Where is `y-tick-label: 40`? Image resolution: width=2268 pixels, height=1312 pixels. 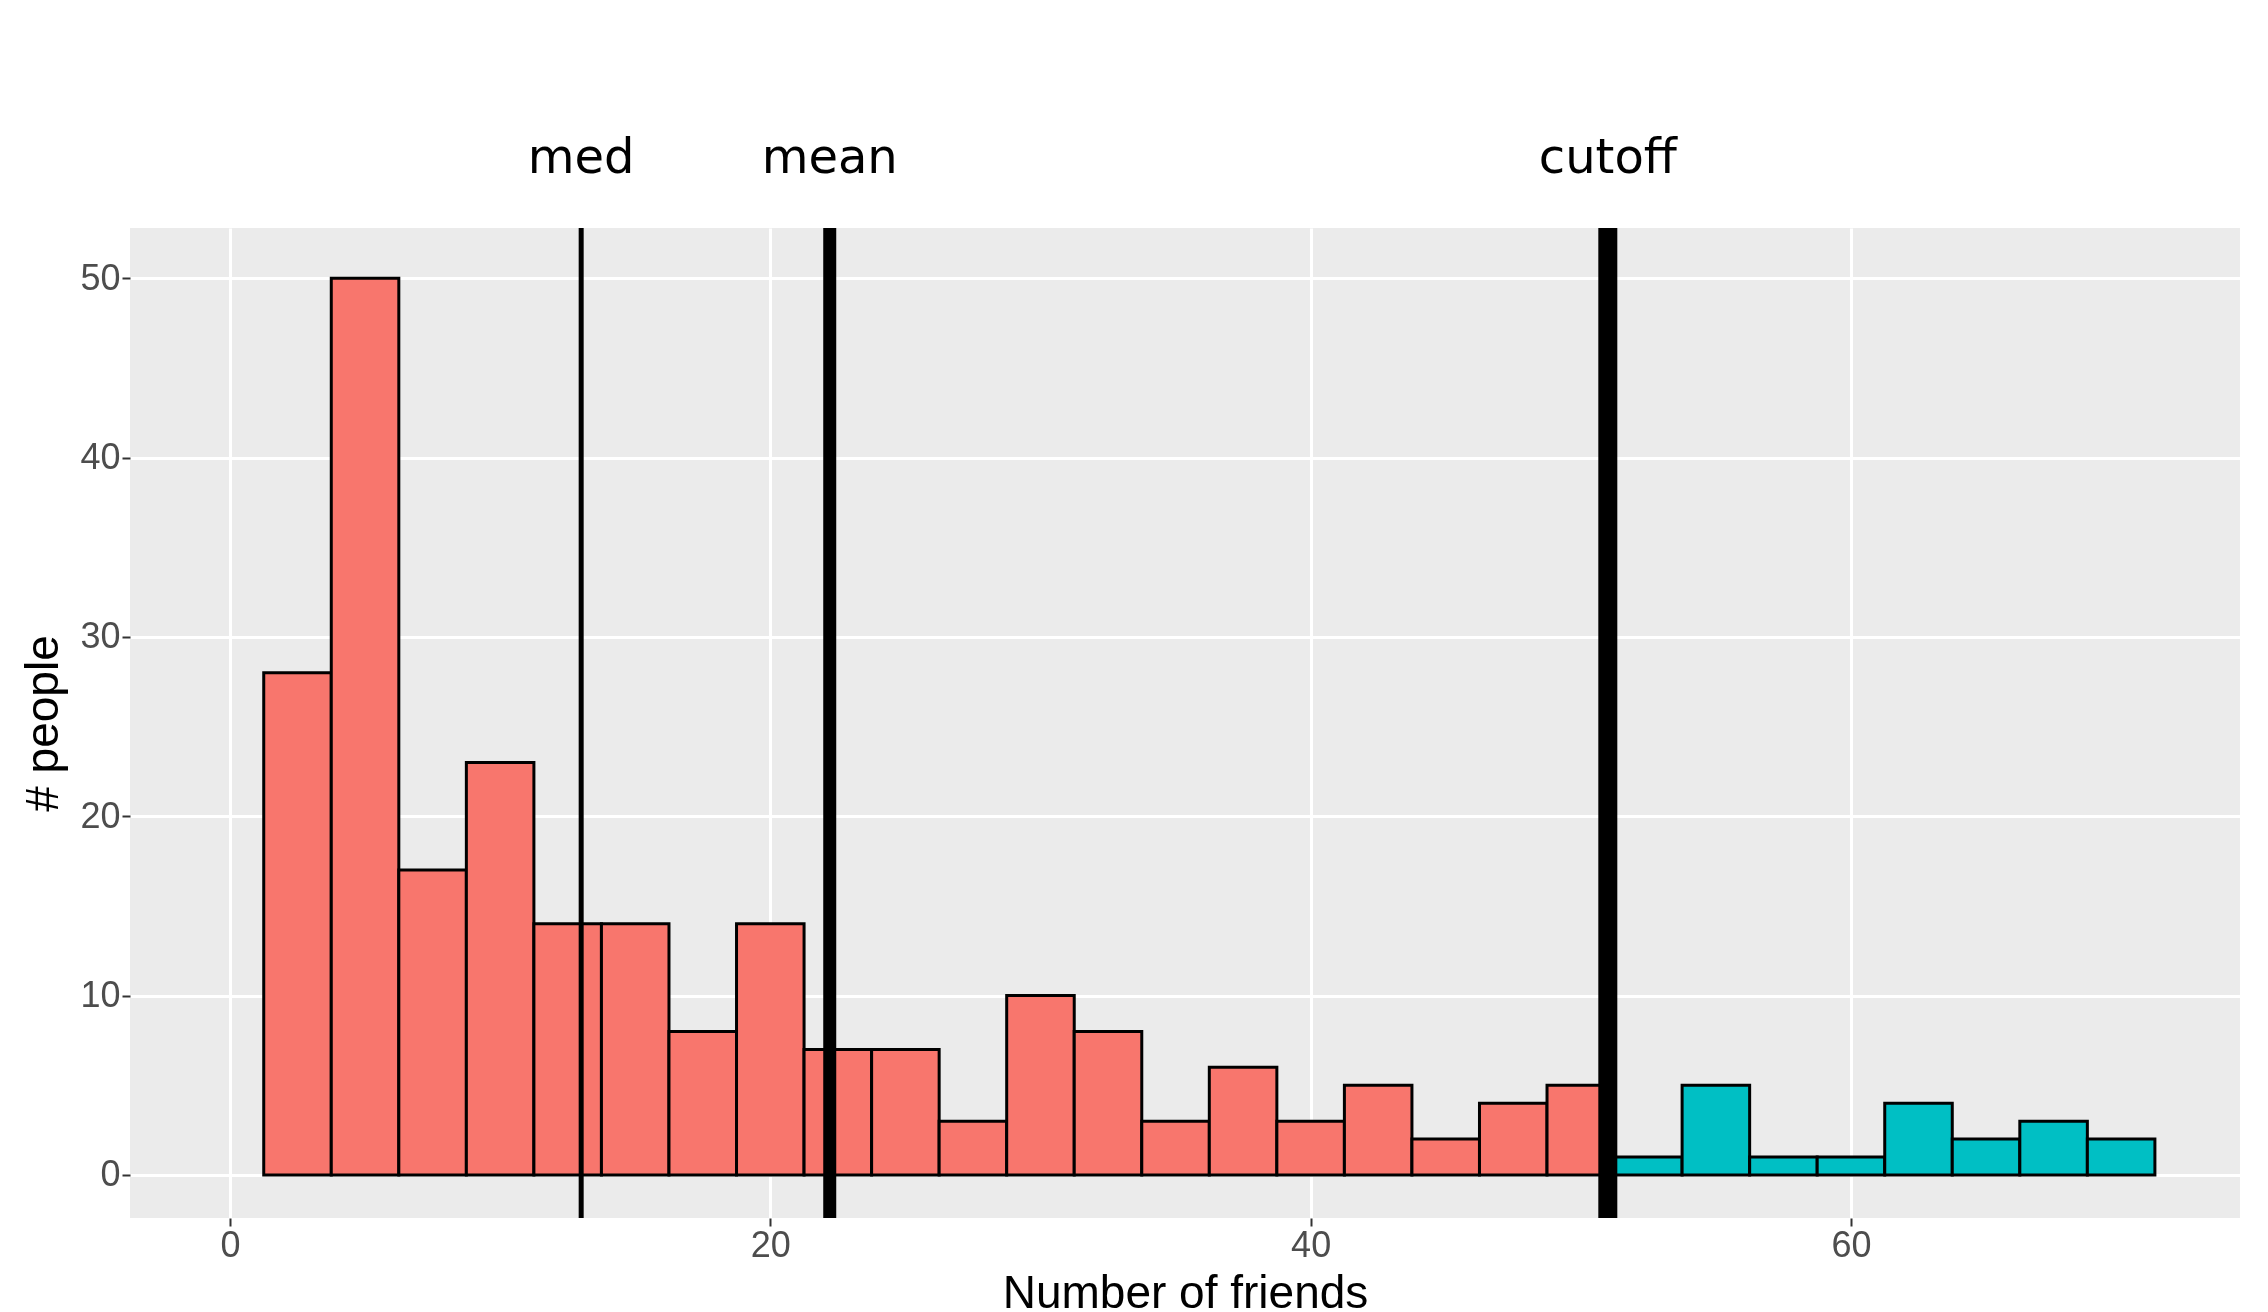 y-tick-label: 40 is located at coordinates (100, 457).